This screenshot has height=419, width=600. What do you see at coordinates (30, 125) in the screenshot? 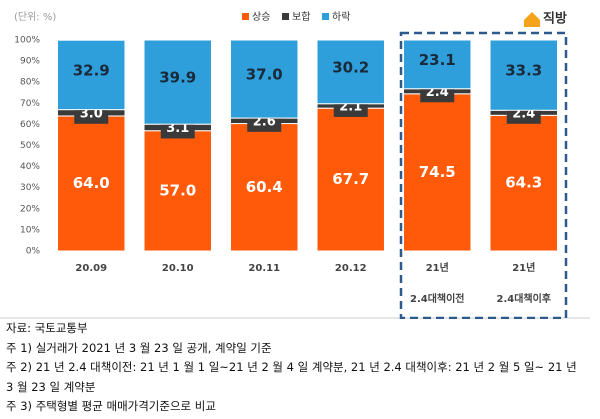
I see `y-tick-label: 60%` at bounding box center [30, 125].